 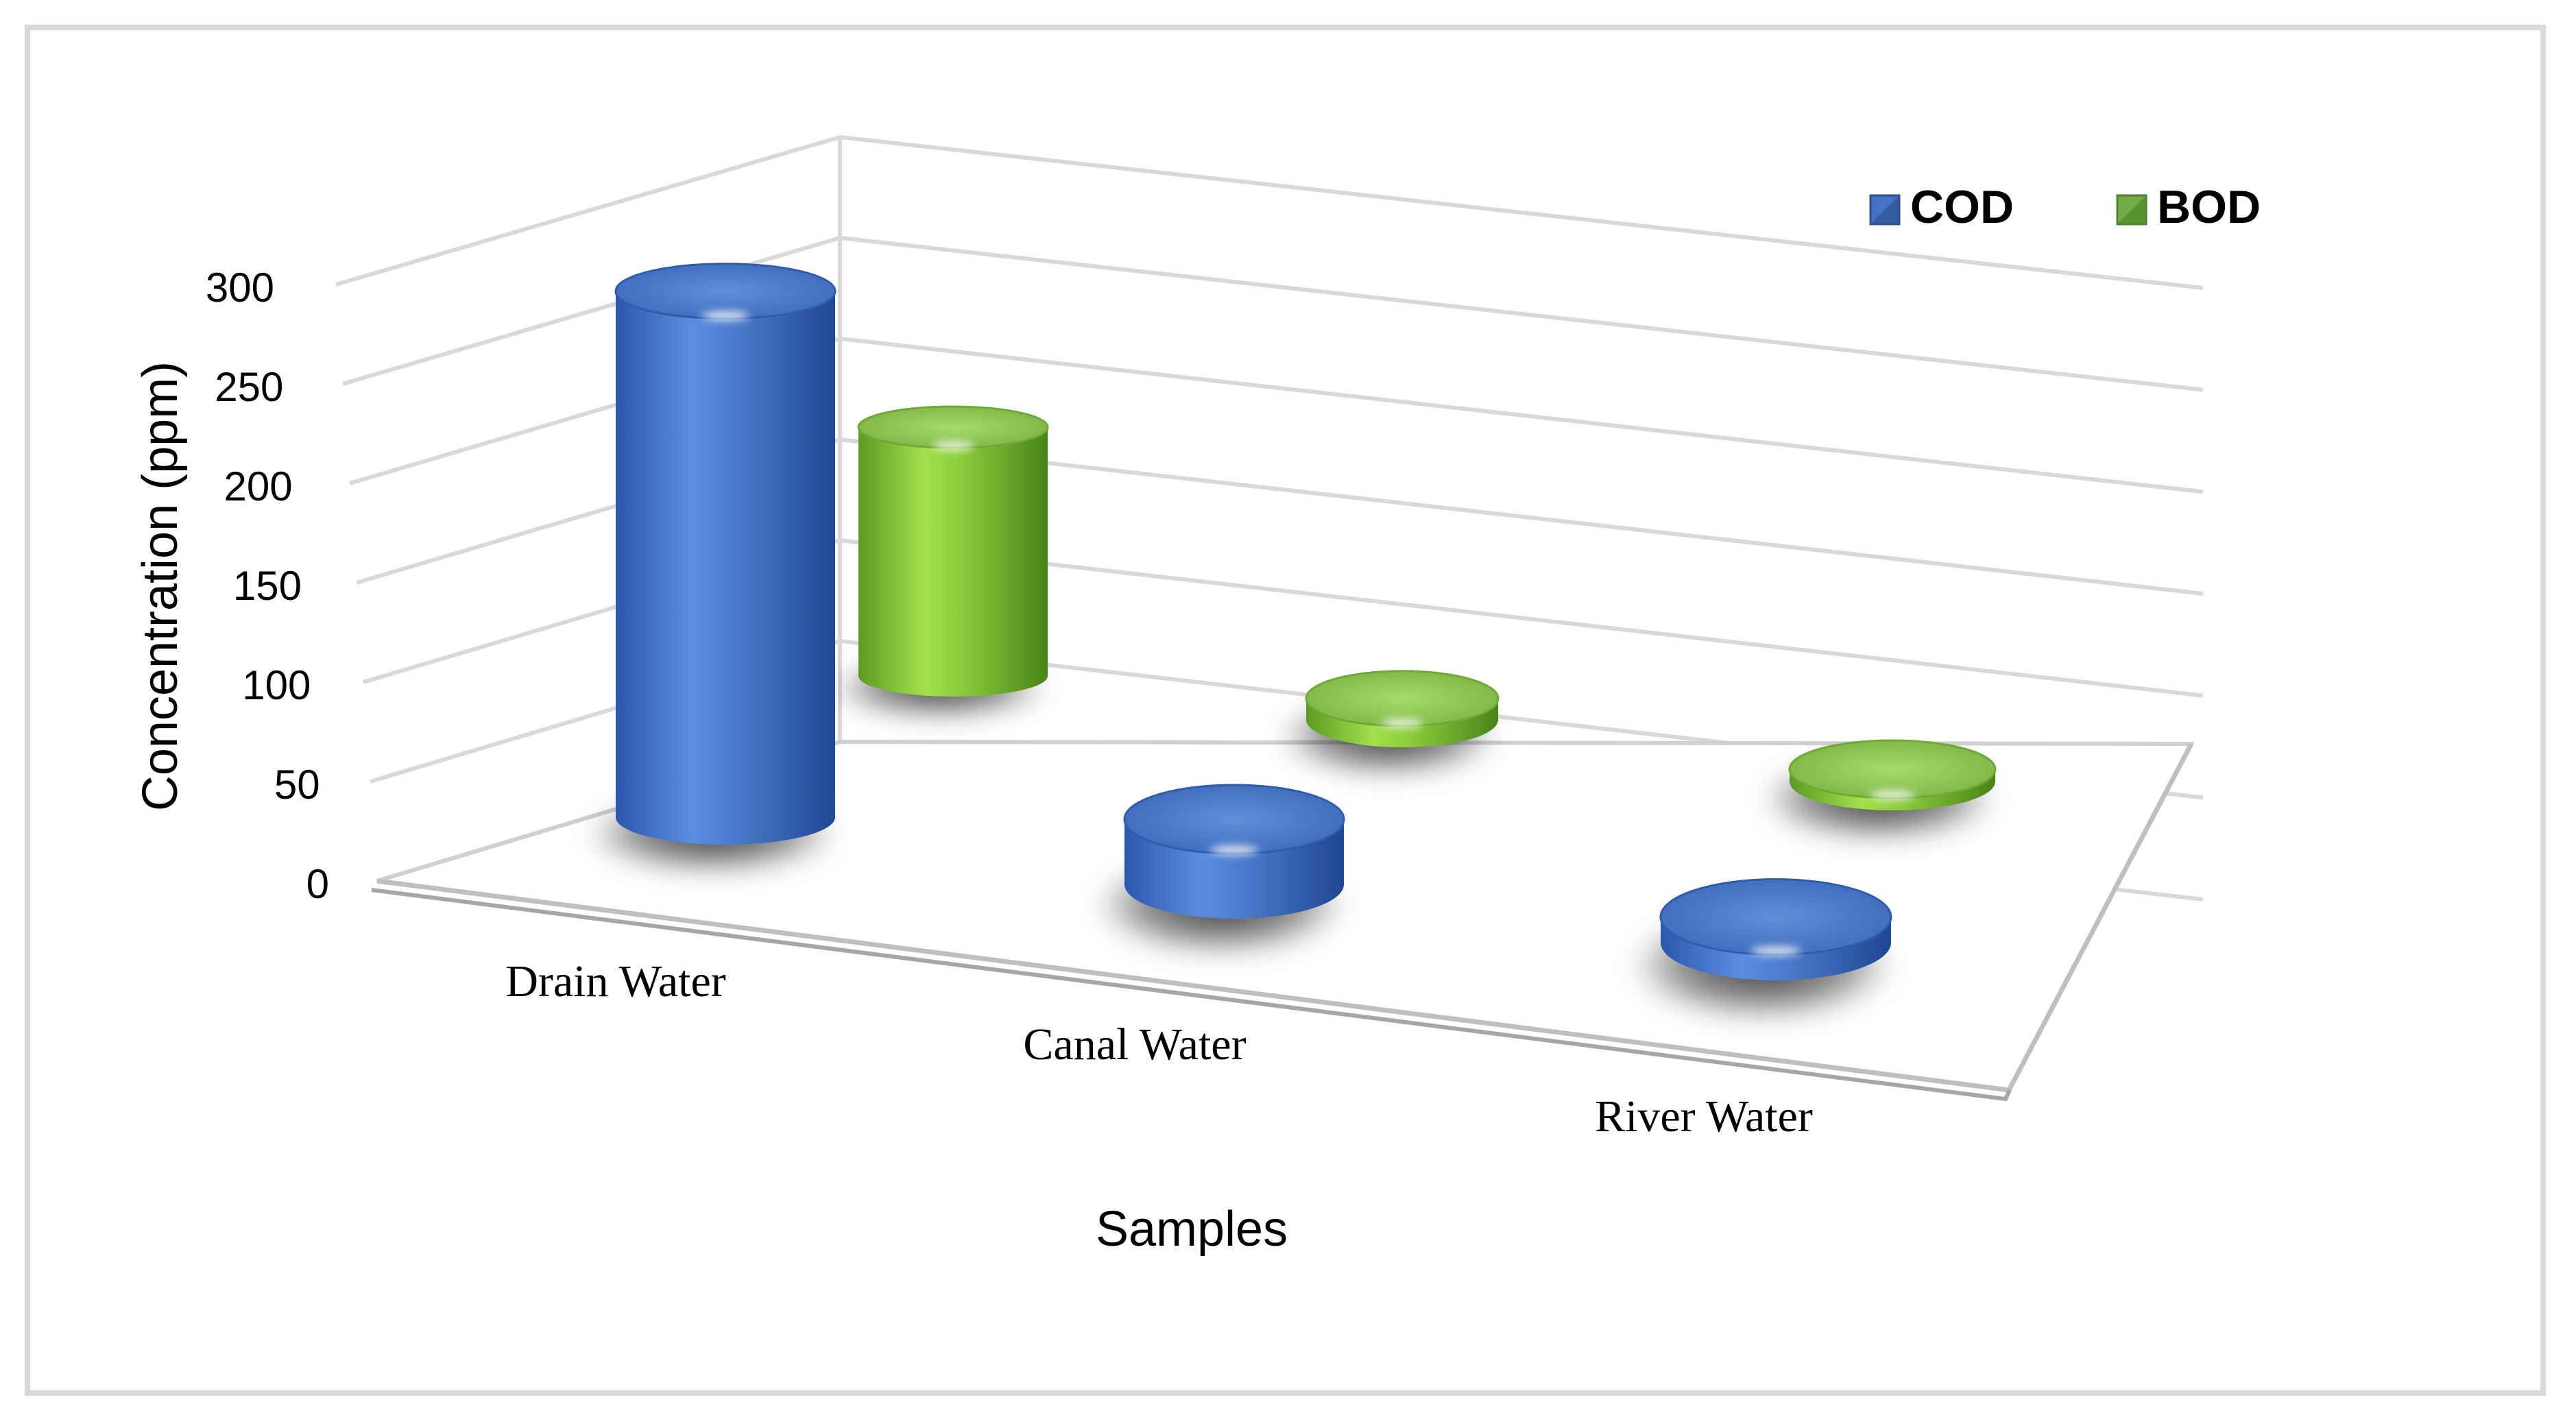 What do you see at coordinates (1135, 1044) in the screenshot?
I see `x-tick-label: Canal Water` at bounding box center [1135, 1044].